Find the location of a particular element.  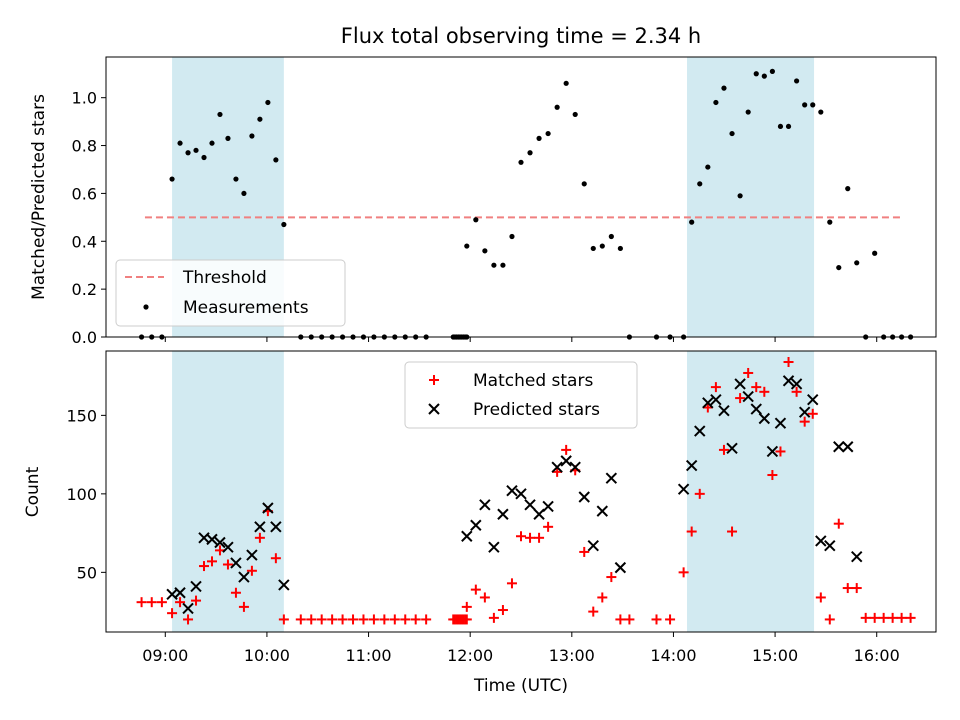

legend-measurements-label: Measurements is located at coordinates (246, 308).